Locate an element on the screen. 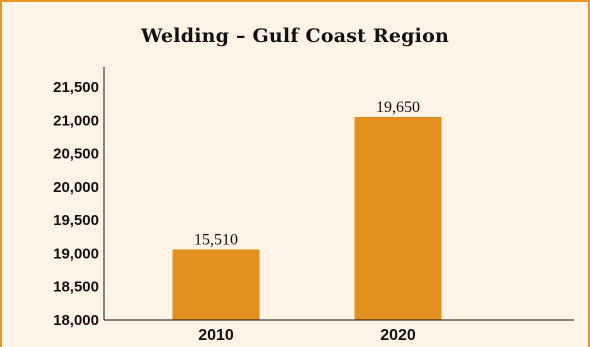 The width and height of the screenshot is (590, 347). x-tick-label-2010: 2010 is located at coordinates (216, 335).